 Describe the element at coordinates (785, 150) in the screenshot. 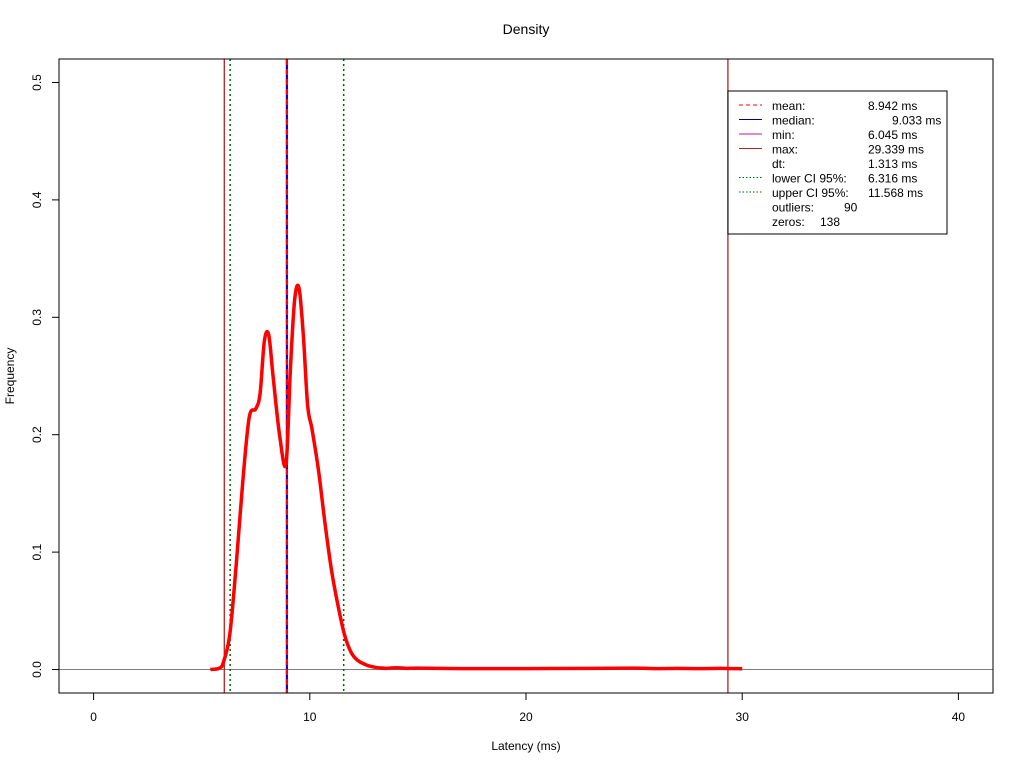

I see `legend-label-3: max:` at that location.